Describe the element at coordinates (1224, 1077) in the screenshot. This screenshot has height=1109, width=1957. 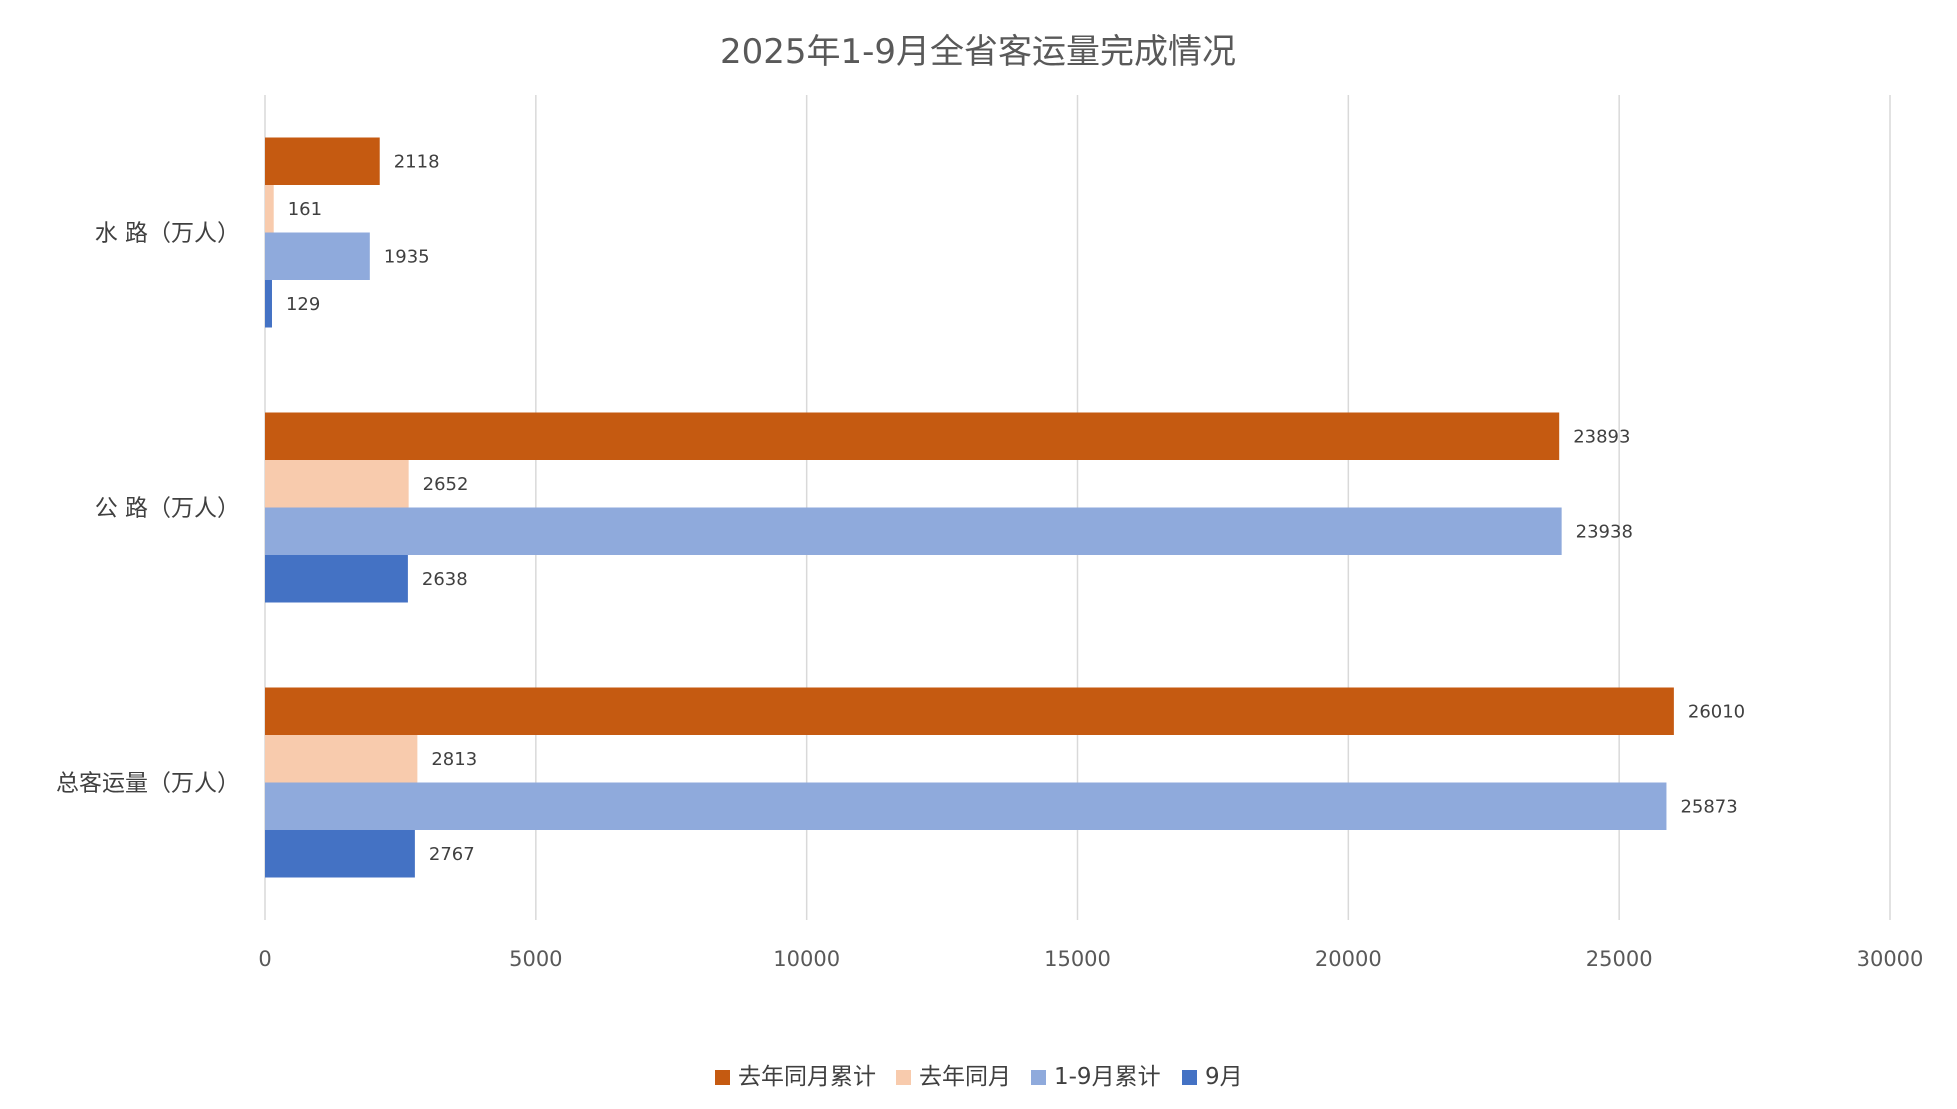
I see `legend-entry: 9月` at that location.